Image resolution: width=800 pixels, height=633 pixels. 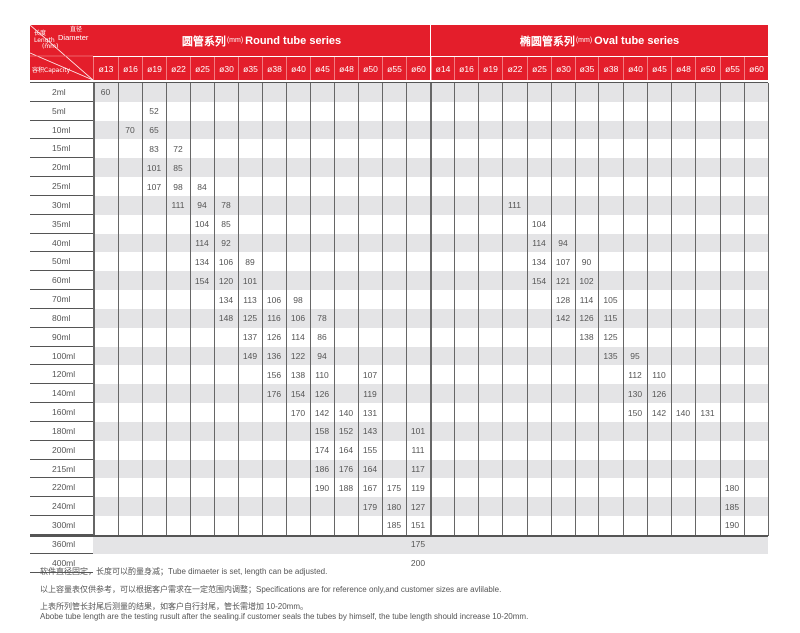 I want to click on round-length-cell: 107, so click(x=154, y=186).